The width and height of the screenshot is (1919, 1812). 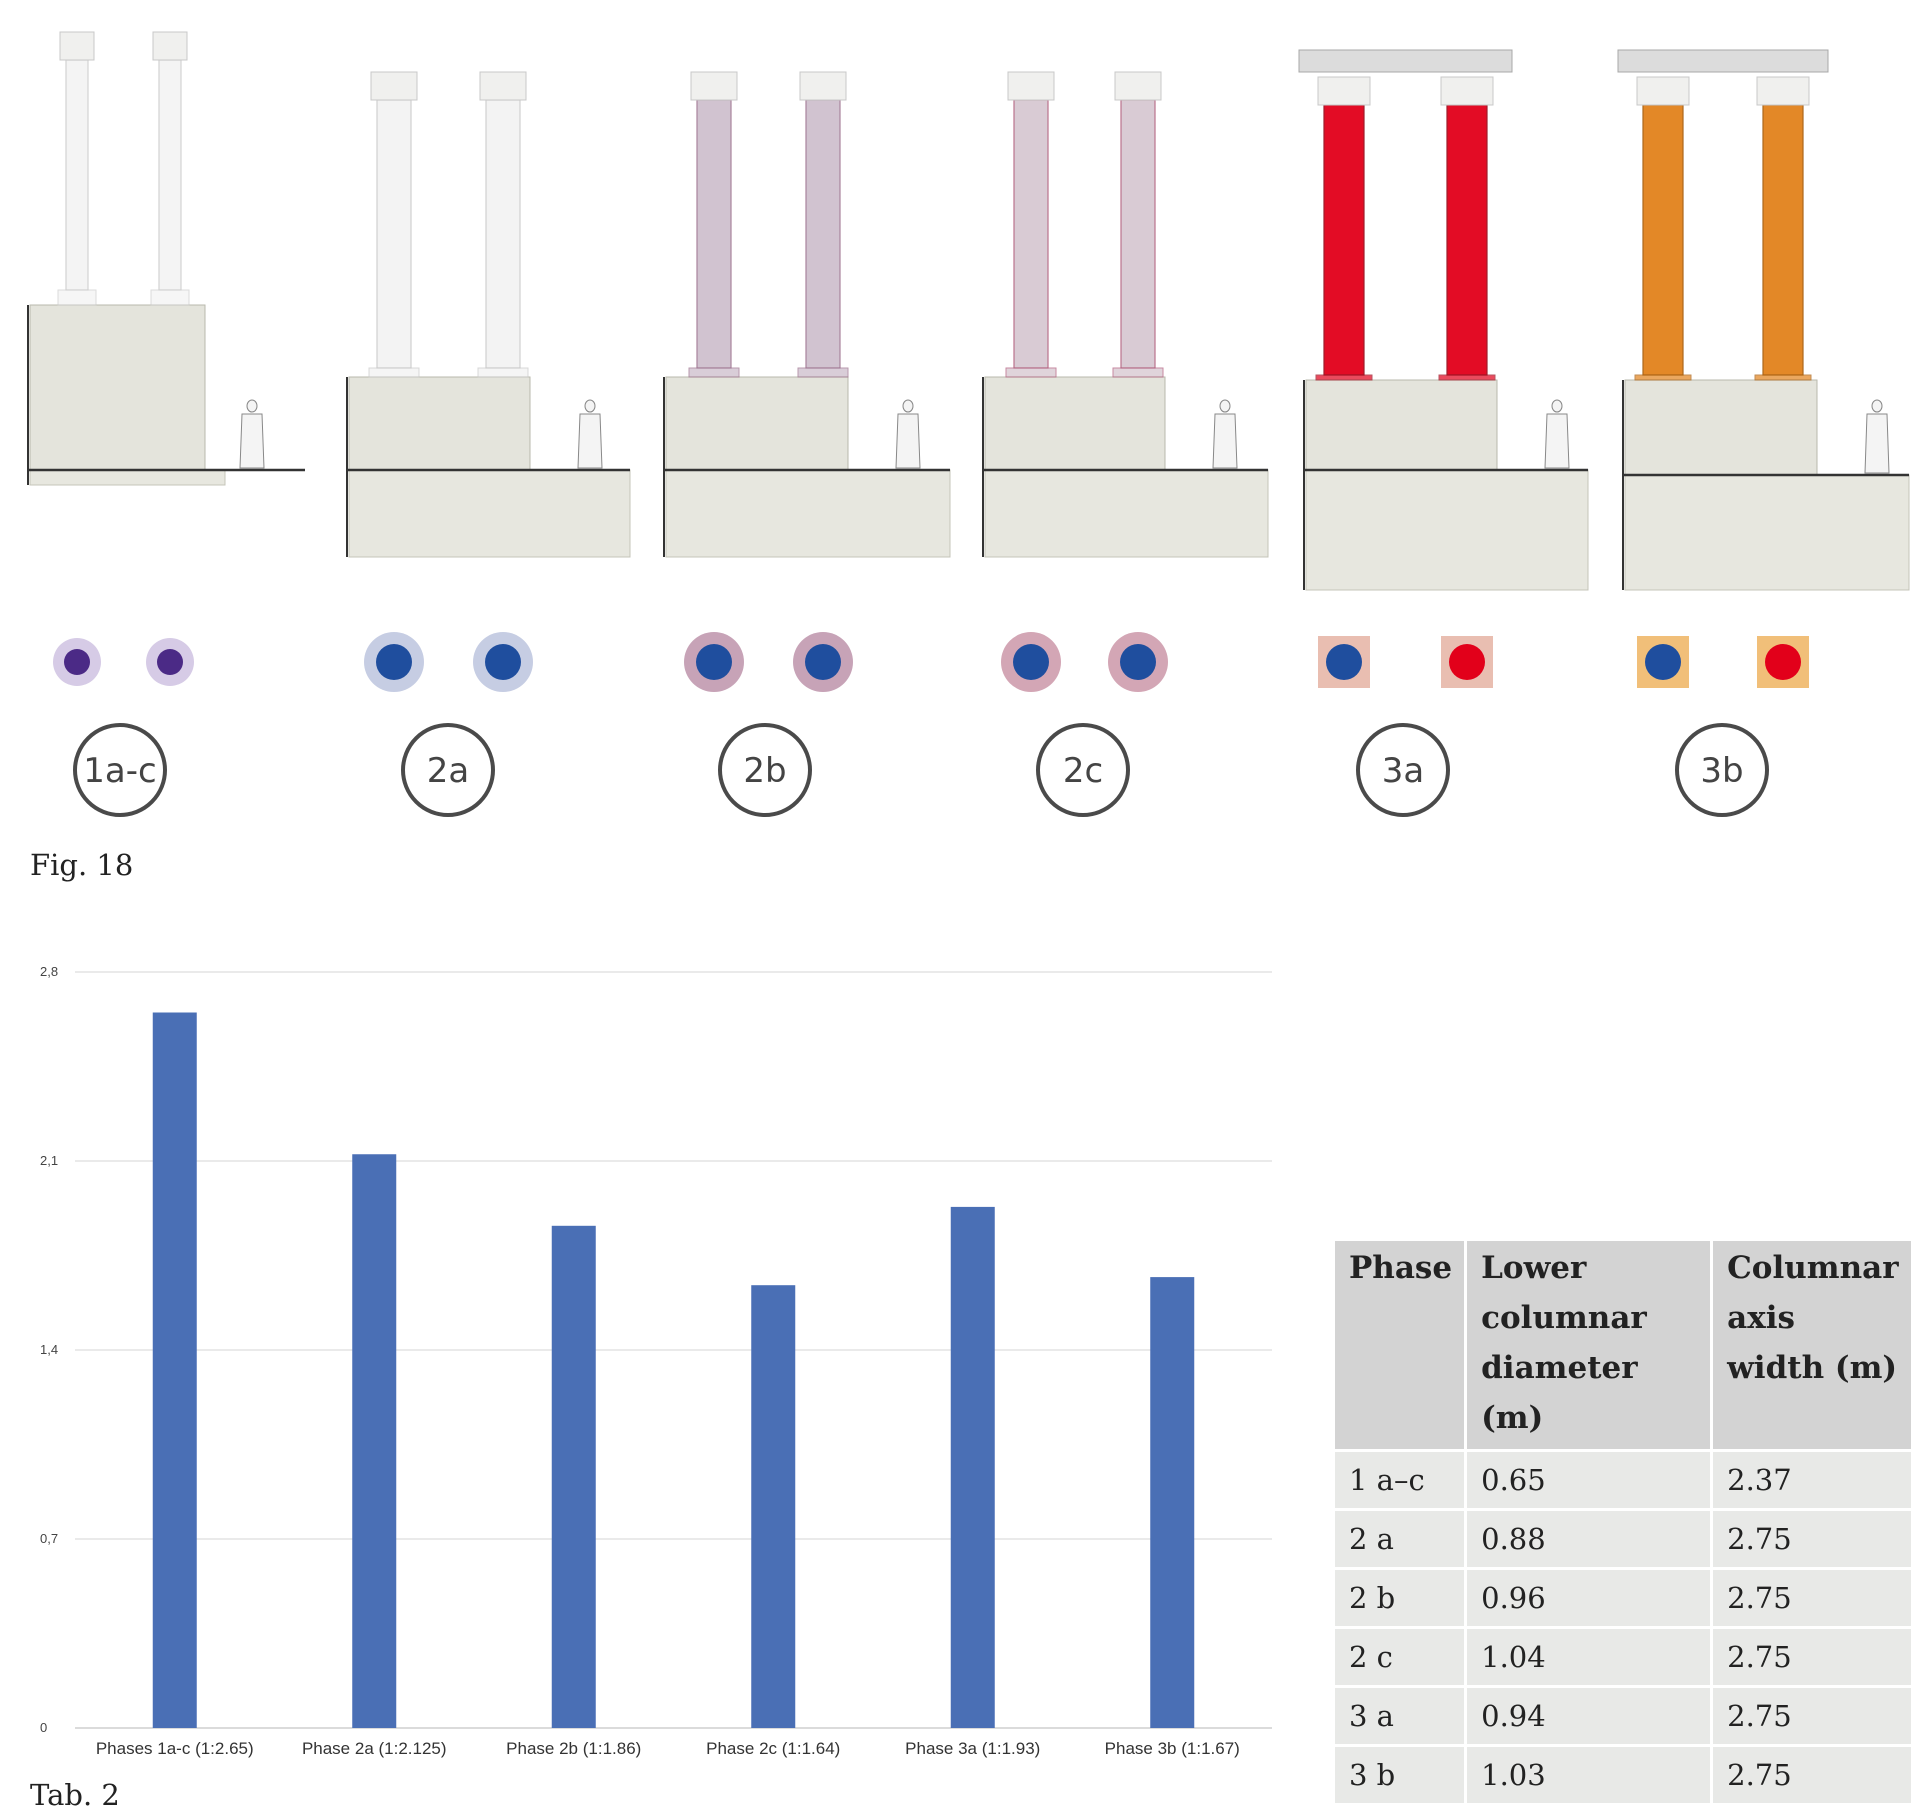 I want to click on cell-phase: 2 a, so click(x=1400, y=1539).